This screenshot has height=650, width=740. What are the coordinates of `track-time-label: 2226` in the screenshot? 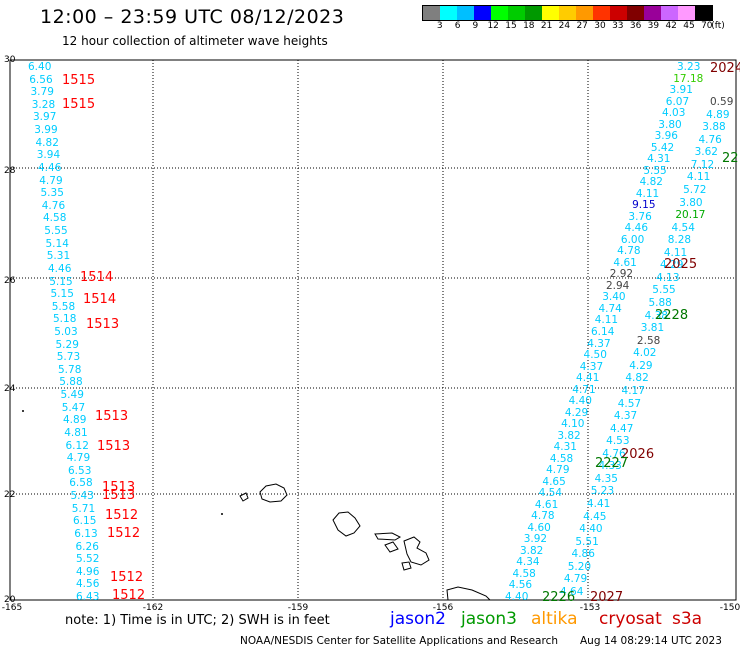 It's located at (559, 597).